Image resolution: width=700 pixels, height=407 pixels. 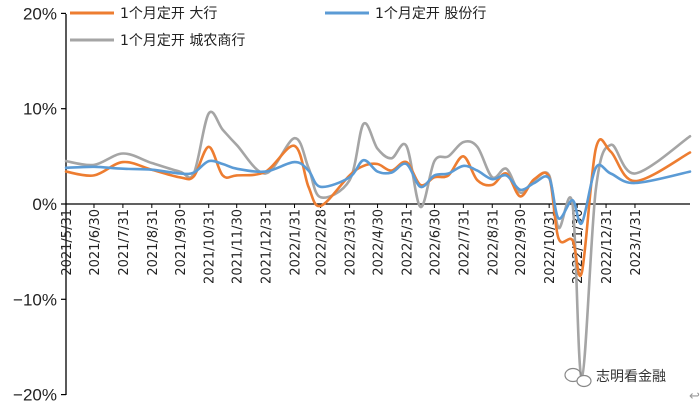 I want to click on y-tick-label: −10%, so click(x=35, y=299).